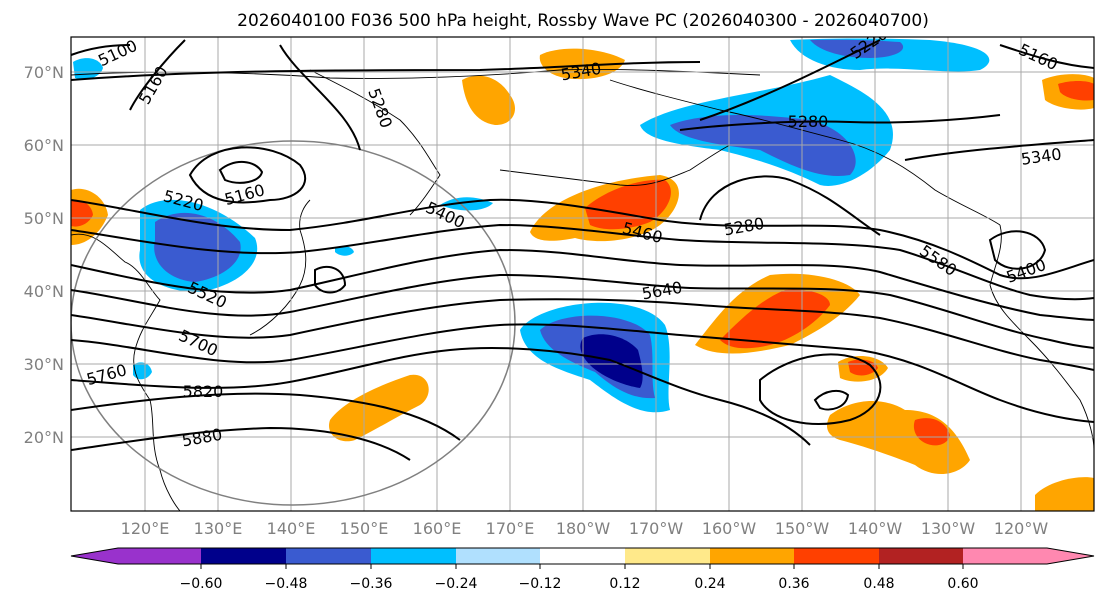 The width and height of the screenshot is (1105, 604). I want to click on contour-5220-low, so click(247, 175).